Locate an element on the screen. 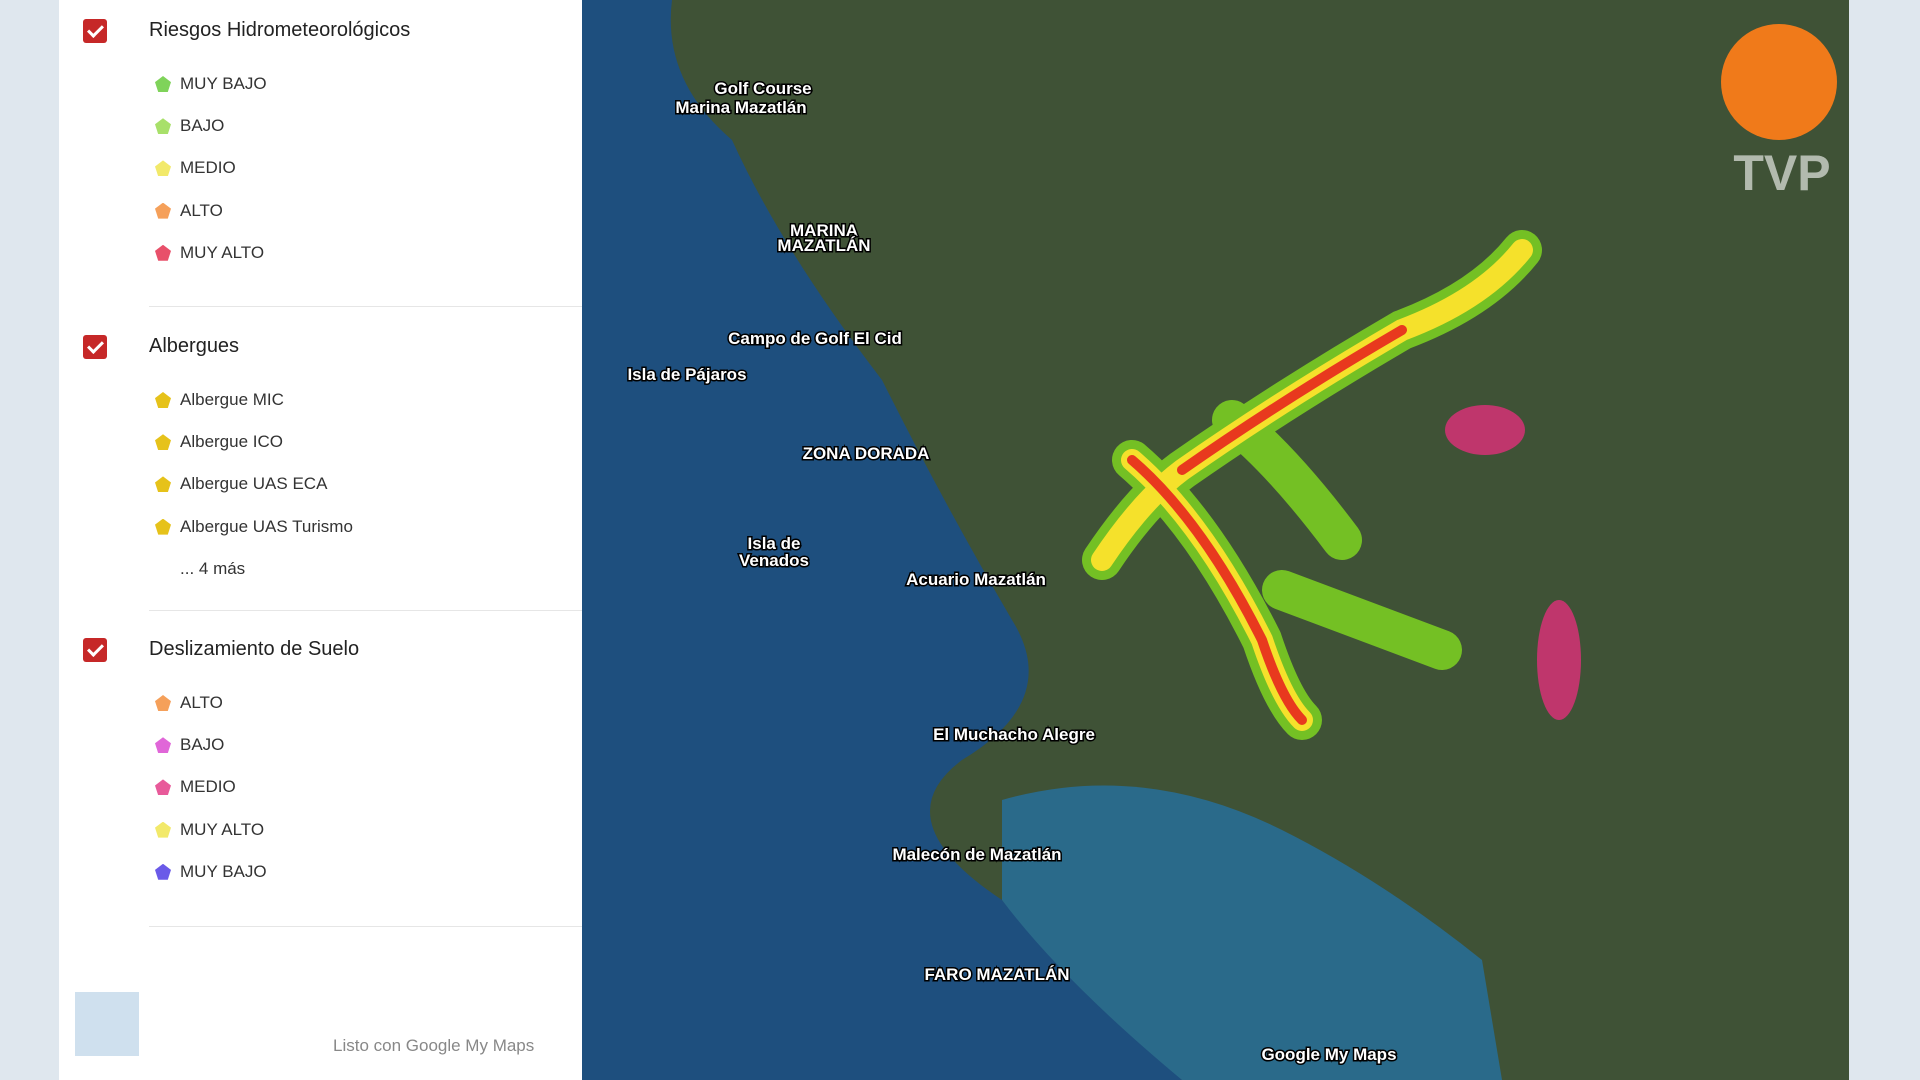 Image resolution: width=1920 pixels, height=1080 pixels. layer-title: Deslizamiento de Suelo is located at coordinates (254, 649).